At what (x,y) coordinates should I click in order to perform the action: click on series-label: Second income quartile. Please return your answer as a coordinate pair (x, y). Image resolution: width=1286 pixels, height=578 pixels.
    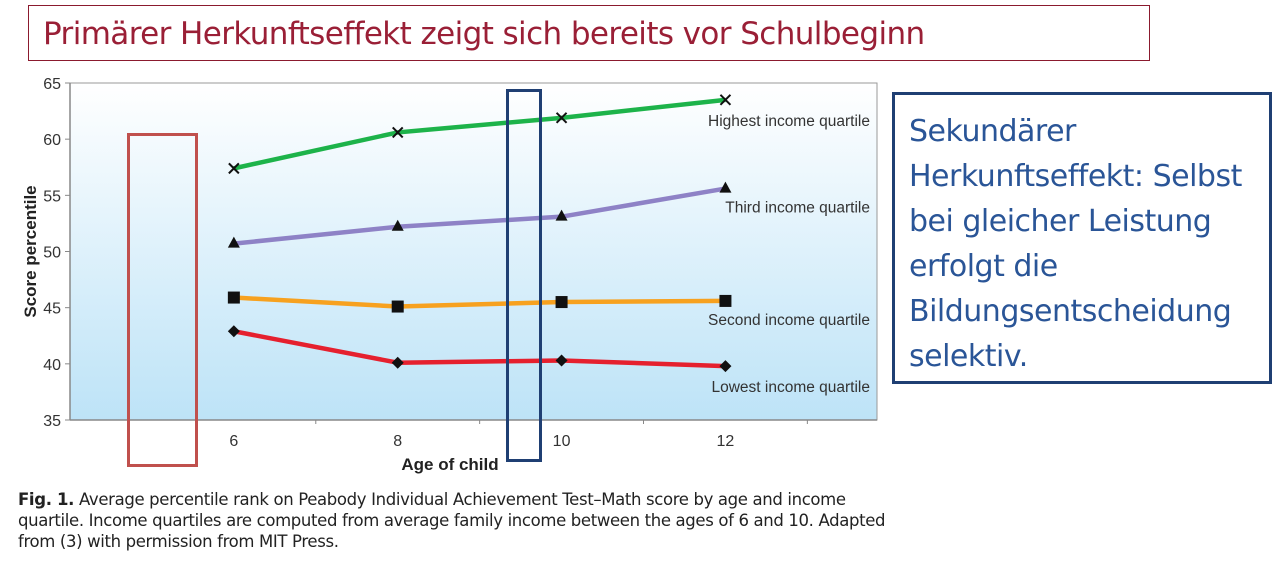
    Looking at the image, I should click on (789, 320).